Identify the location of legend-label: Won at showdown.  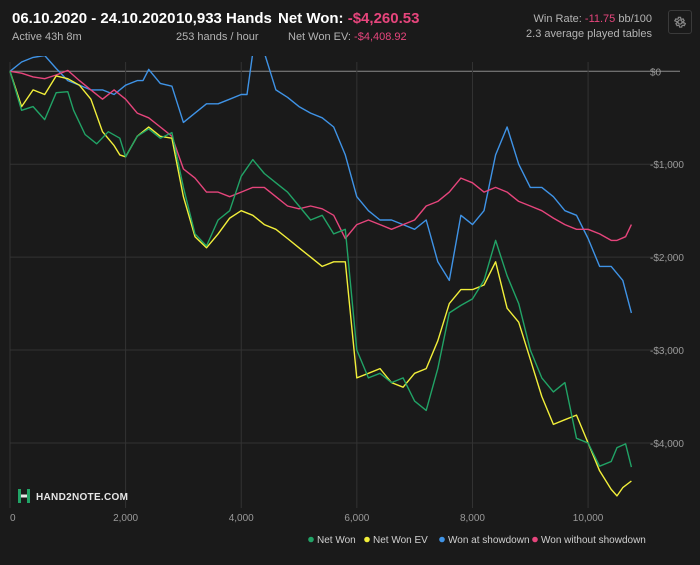
(489, 540).